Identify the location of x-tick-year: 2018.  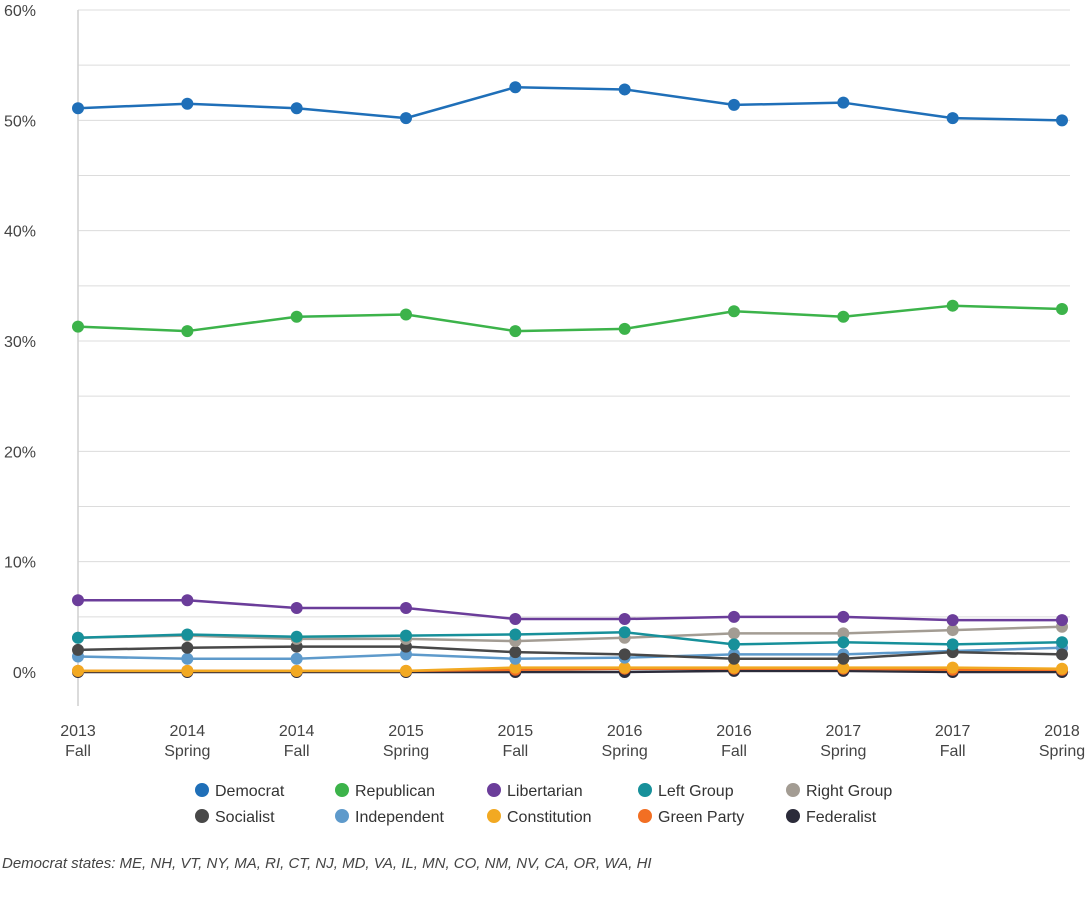
(1062, 731).